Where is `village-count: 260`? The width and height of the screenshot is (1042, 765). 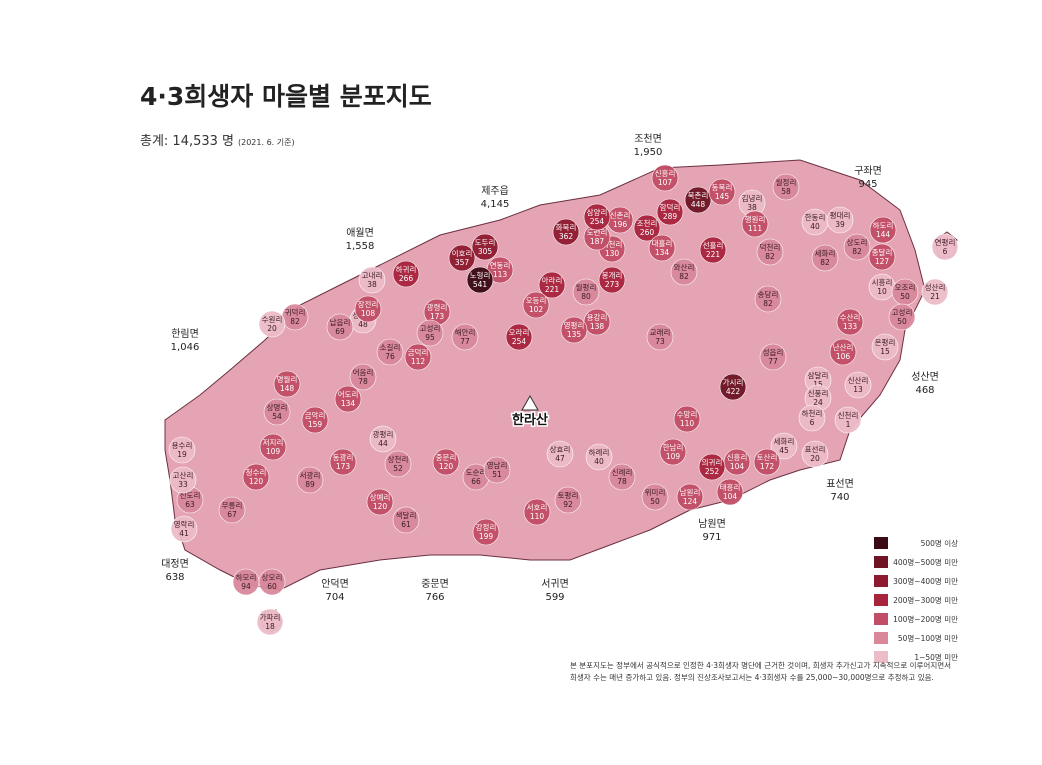 village-count: 260 is located at coordinates (647, 232).